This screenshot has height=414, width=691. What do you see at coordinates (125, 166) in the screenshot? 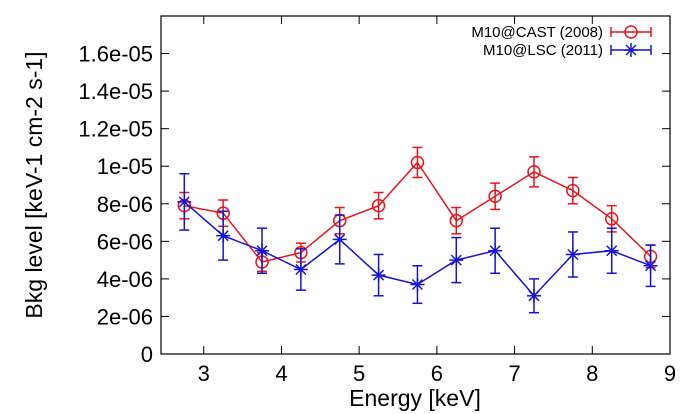
I see `y-tick-label: 1e-05` at bounding box center [125, 166].